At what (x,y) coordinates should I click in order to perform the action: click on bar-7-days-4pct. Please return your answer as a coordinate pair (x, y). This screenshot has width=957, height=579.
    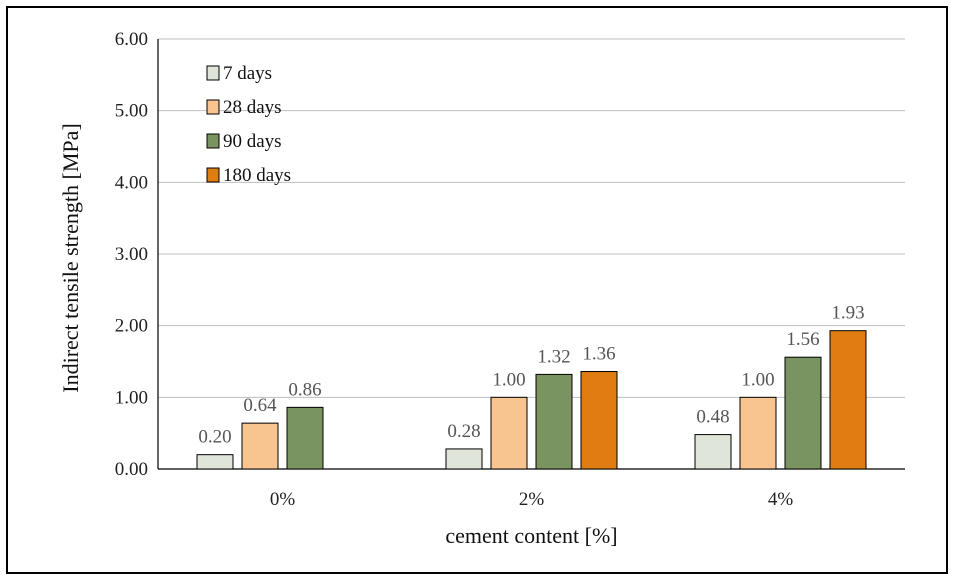
    Looking at the image, I should click on (713, 452).